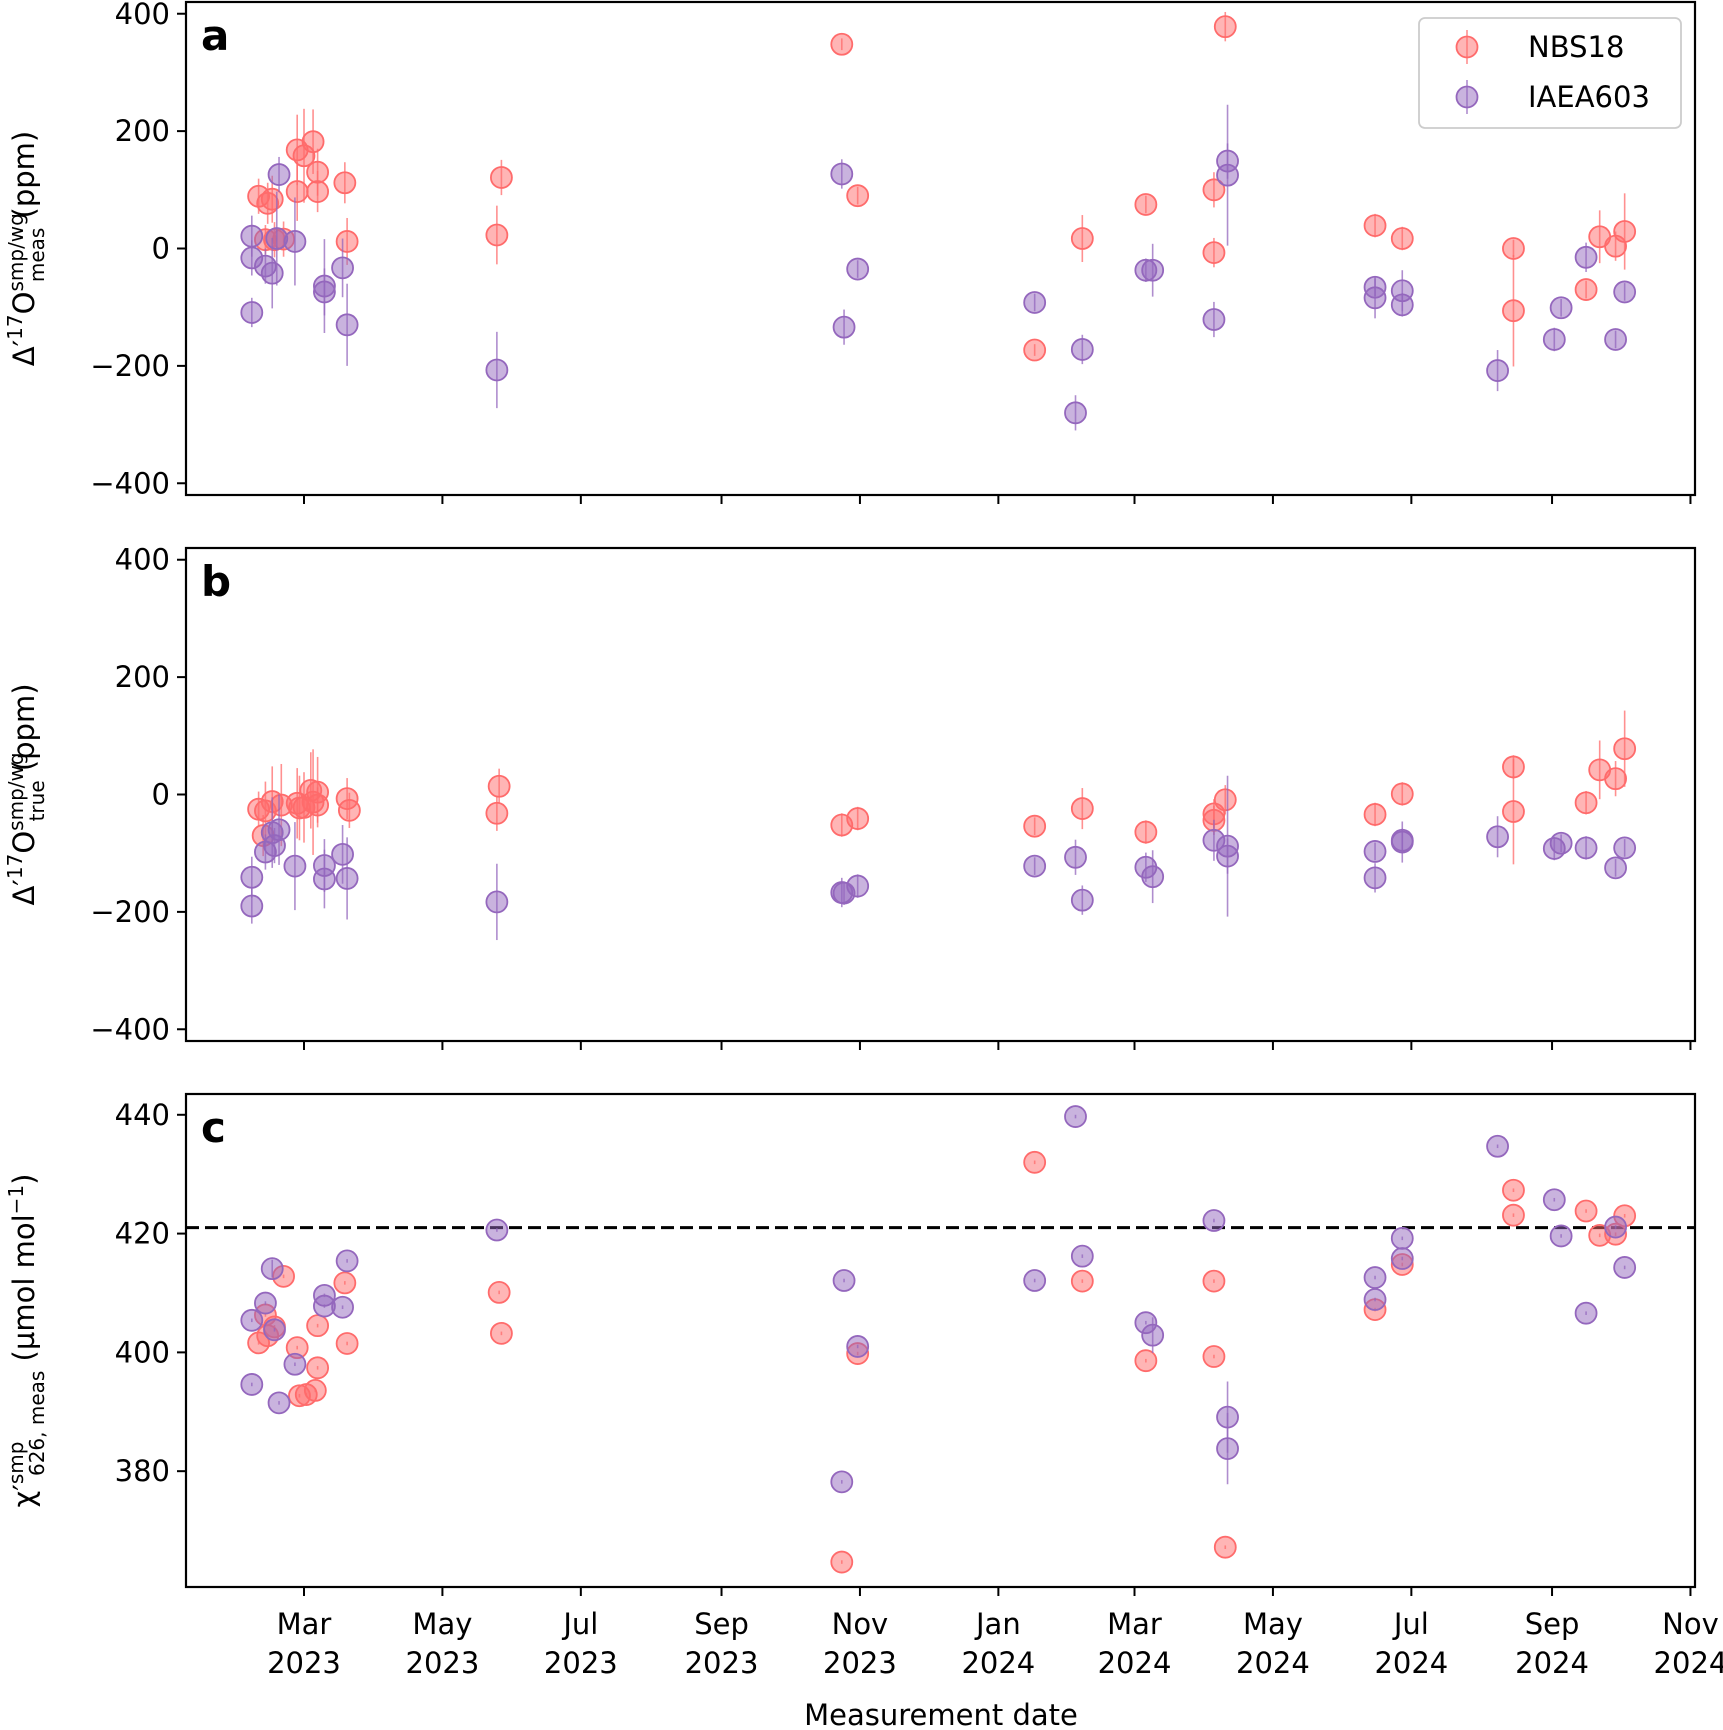 This screenshot has width=1723, height=1730. What do you see at coordinates (942, 787) in the screenshot?
I see `series-nbs18` at bounding box center [942, 787].